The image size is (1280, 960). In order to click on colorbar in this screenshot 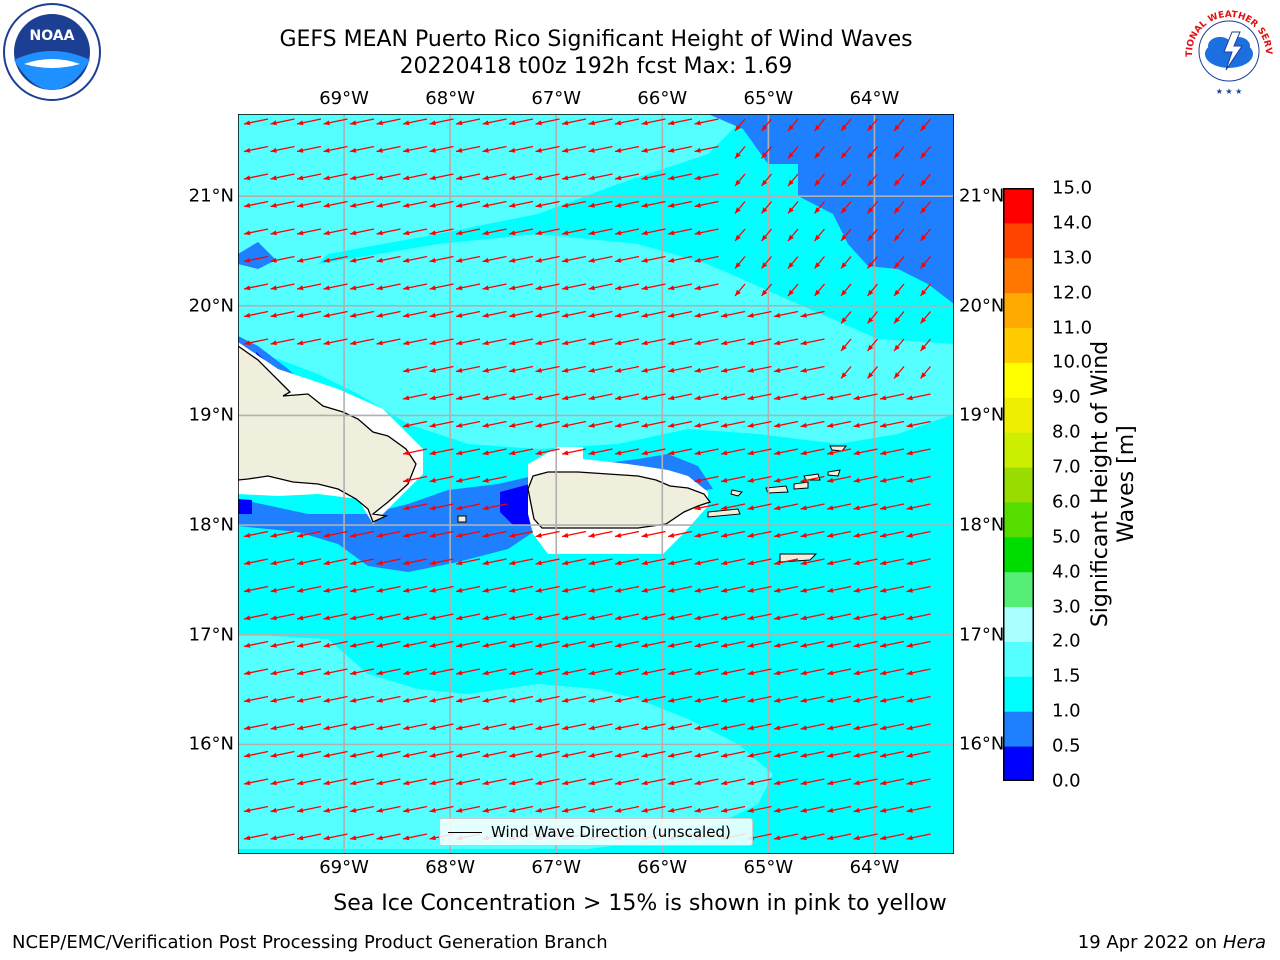, I will do `click(1018, 484)`.